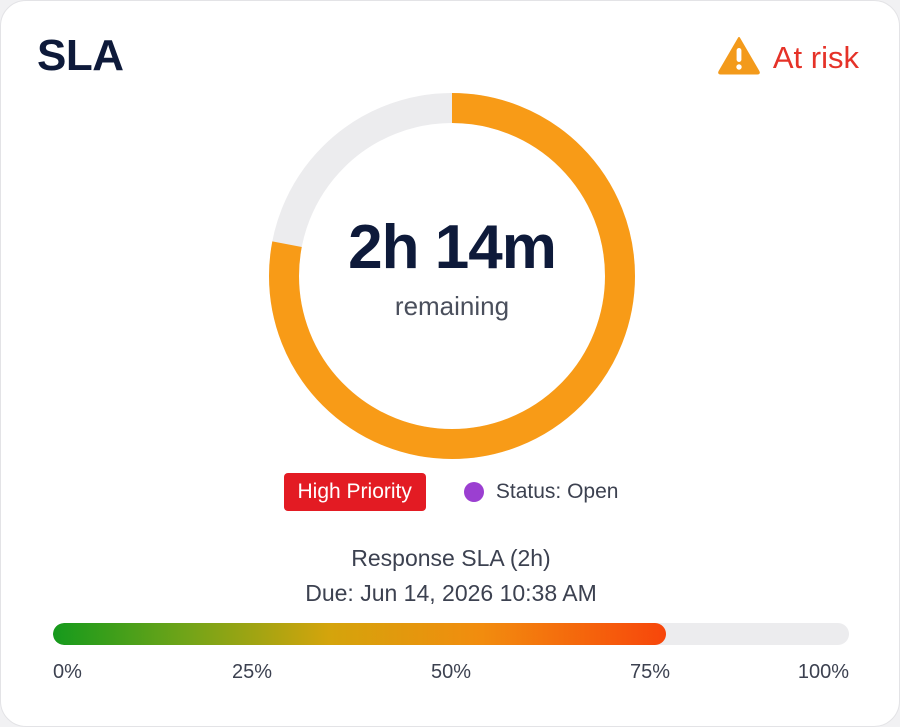 This screenshot has width=900, height=727. I want to click on badge-row: High Priority Status: Open, so click(450, 492).